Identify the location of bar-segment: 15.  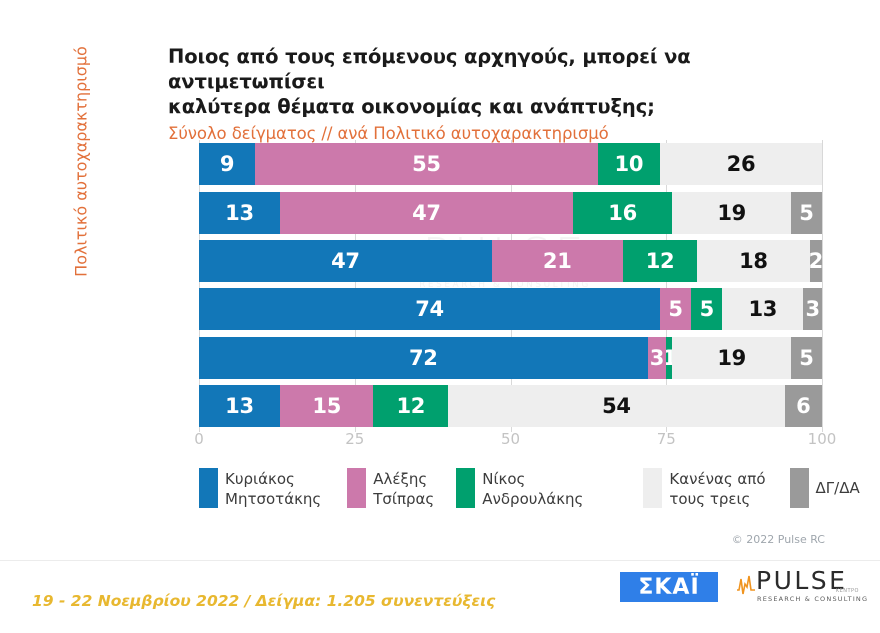
(326, 405).